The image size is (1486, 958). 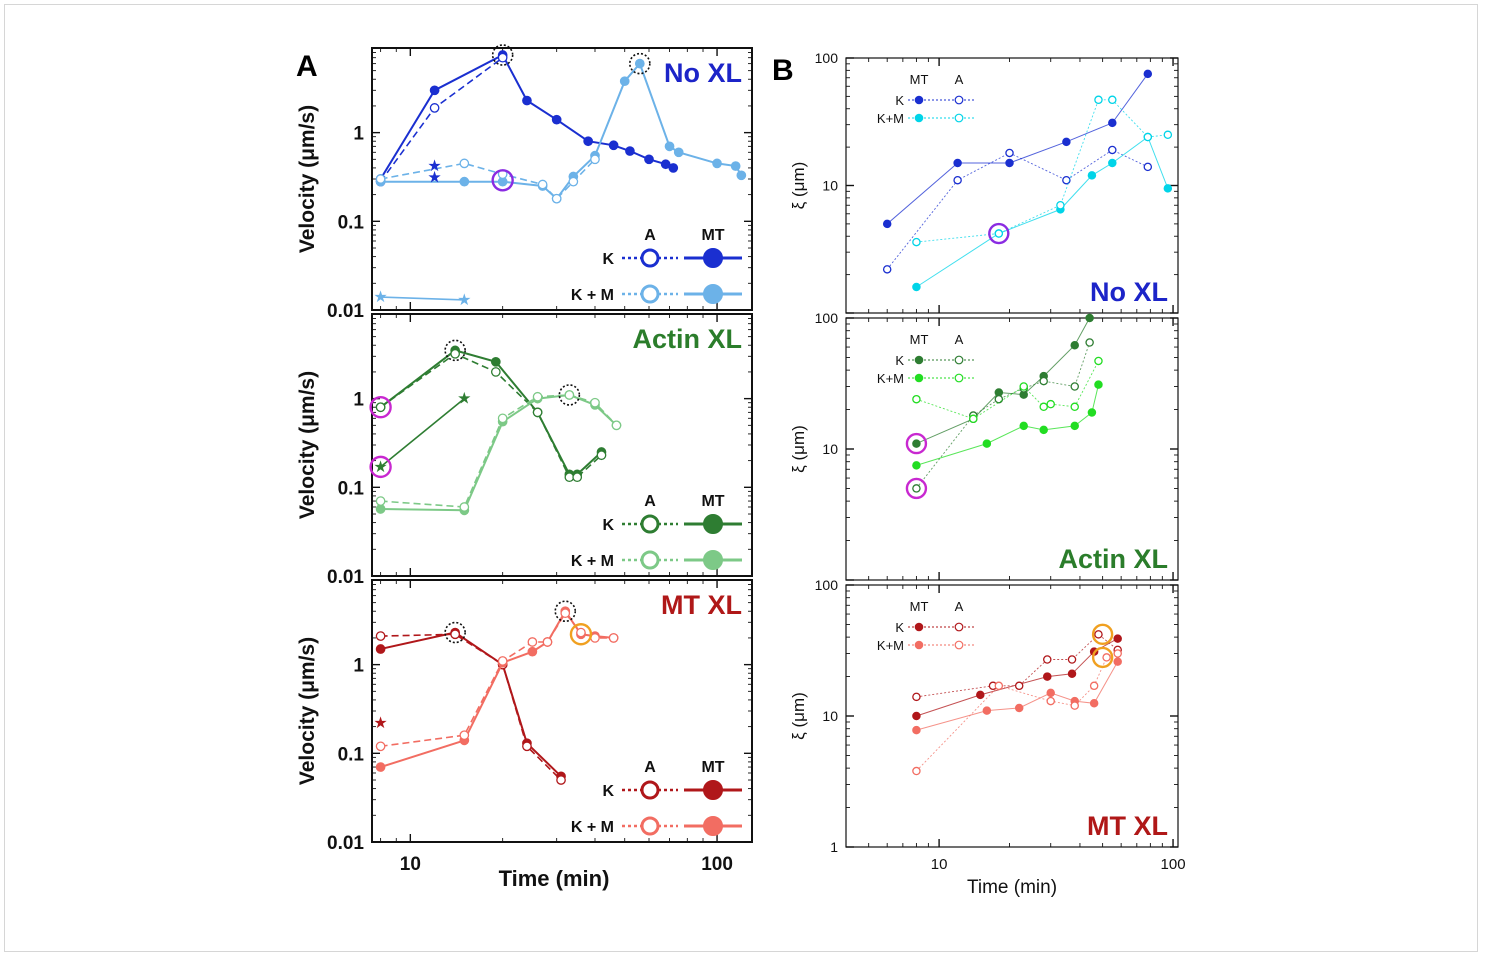 What do you see at coordinates (798, 449) in the screenshot?
I see `y-axis-label: ξ (μm)` at bounding box center [798, 449].